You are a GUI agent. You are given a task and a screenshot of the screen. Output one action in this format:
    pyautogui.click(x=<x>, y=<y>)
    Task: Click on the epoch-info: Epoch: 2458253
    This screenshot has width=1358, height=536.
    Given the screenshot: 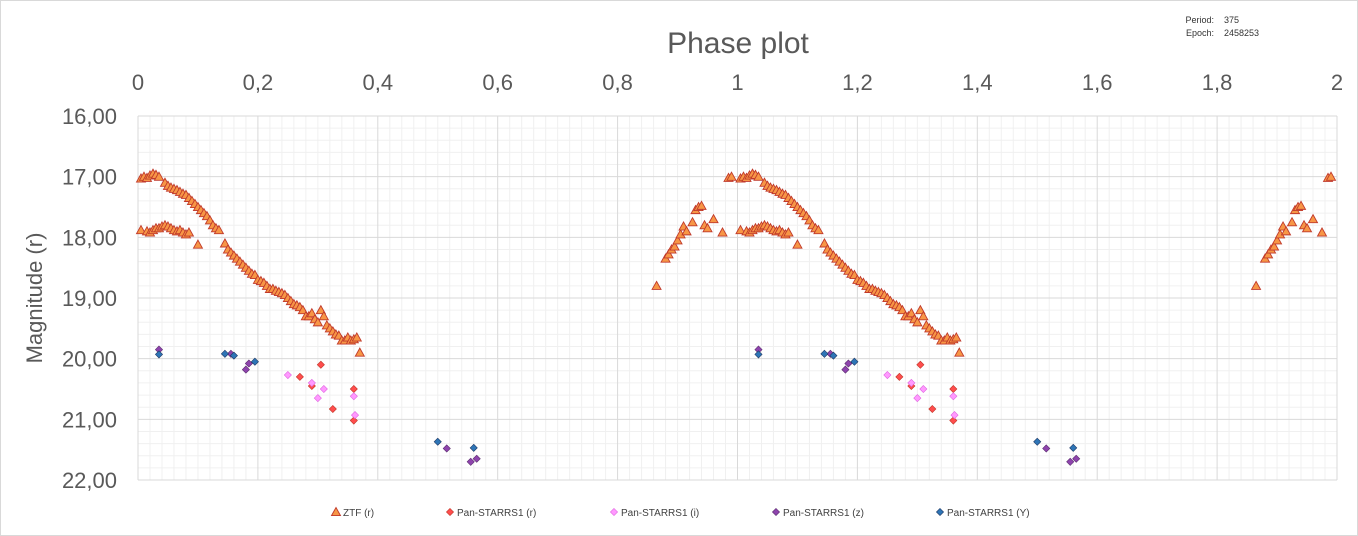 What is the action you would take?
    pyautogui.click(x=1213, y=33)
    